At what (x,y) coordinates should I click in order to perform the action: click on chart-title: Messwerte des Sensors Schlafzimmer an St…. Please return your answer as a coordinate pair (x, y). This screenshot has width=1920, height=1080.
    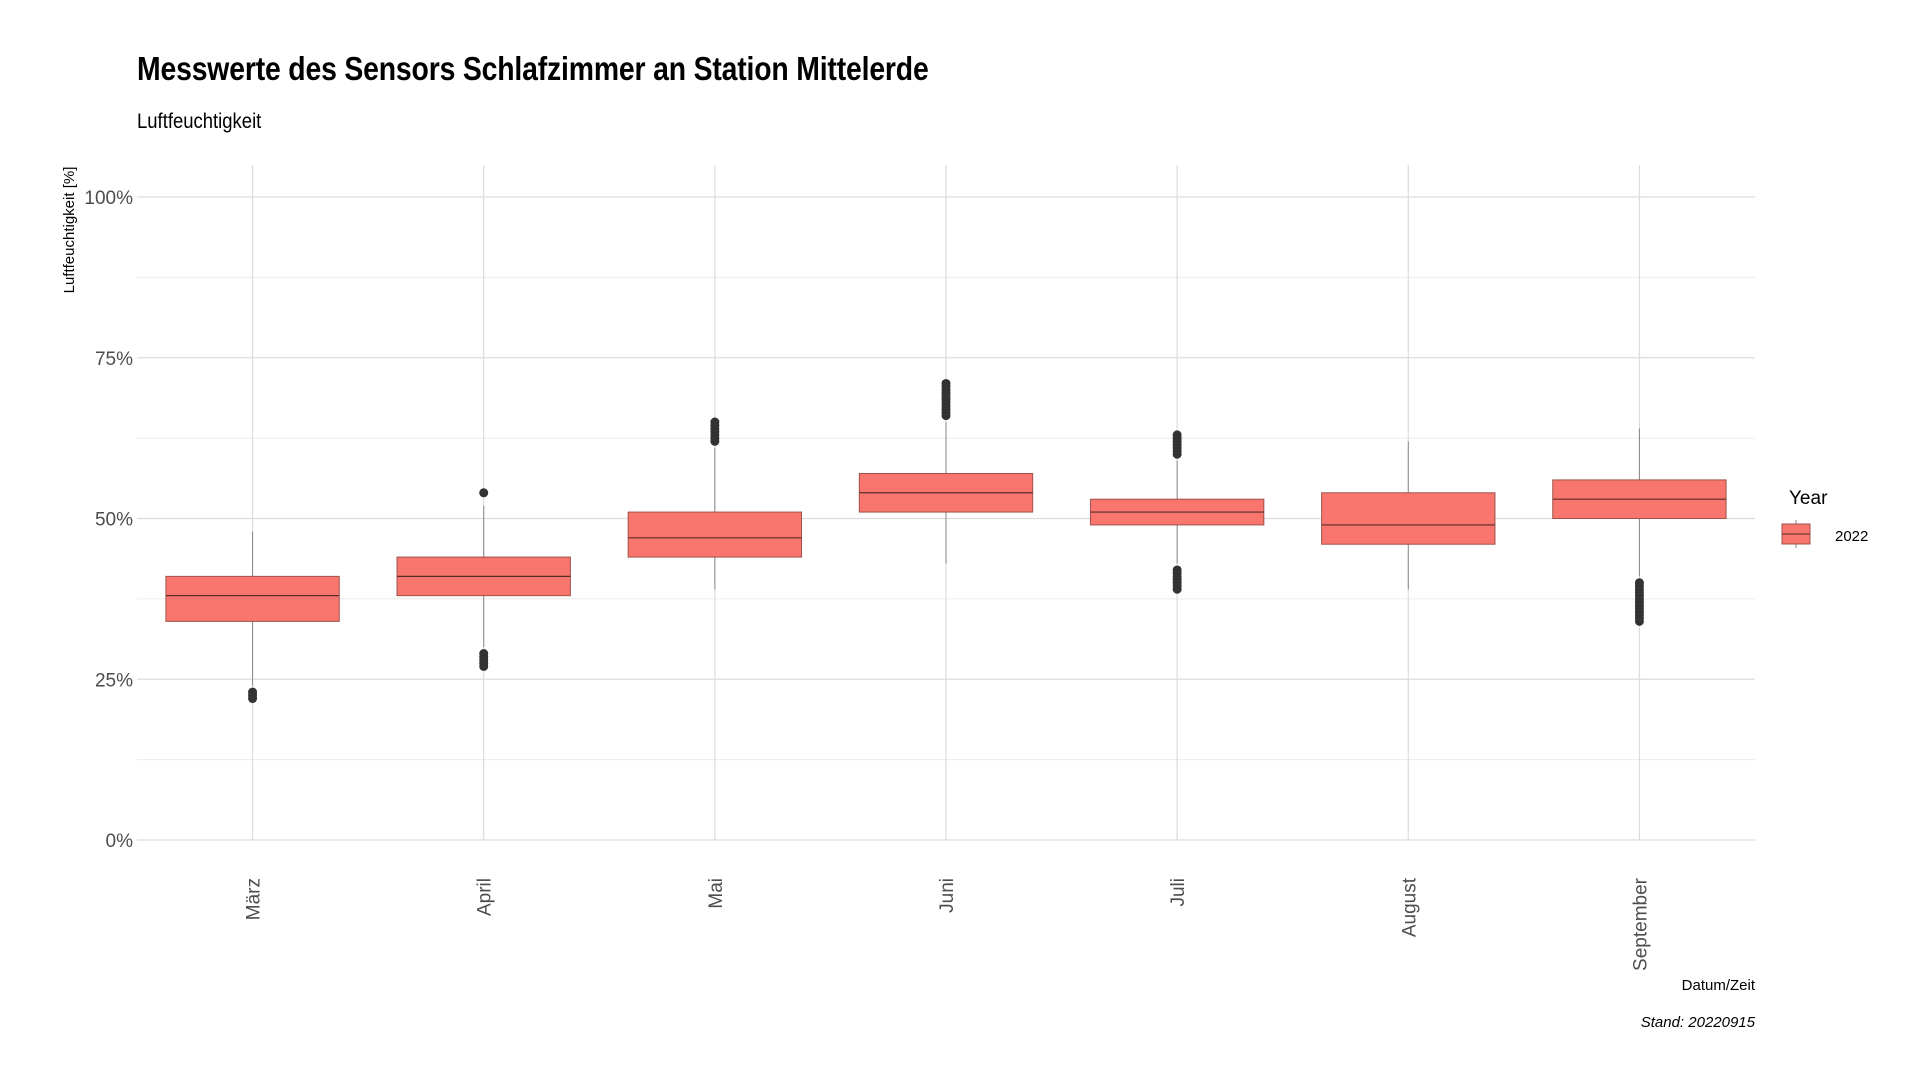
    Looking at the image, I should click on (533, 68).